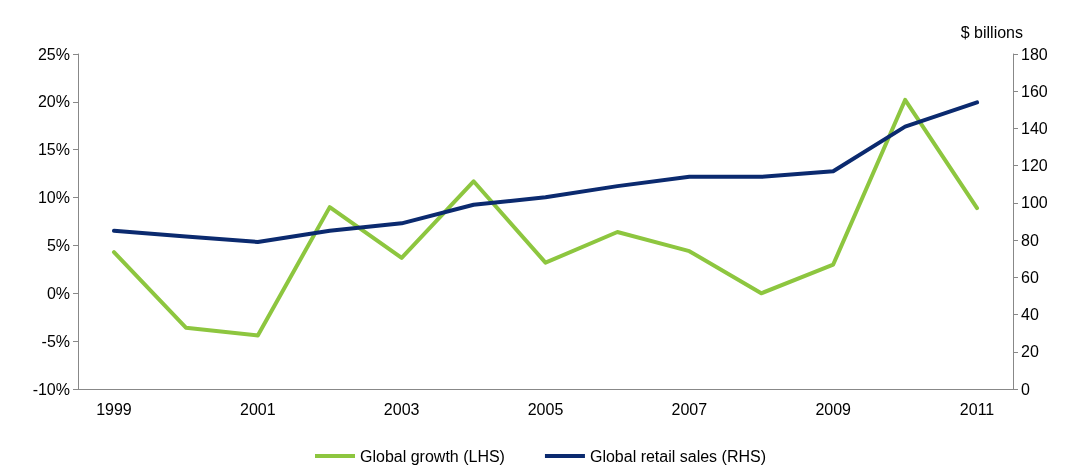 The width and height of the screenshot is (1081, 471). Describe the element at coordinates (1030, 352) in the screenshot. I see `y2-tick-label: 20` at that location.